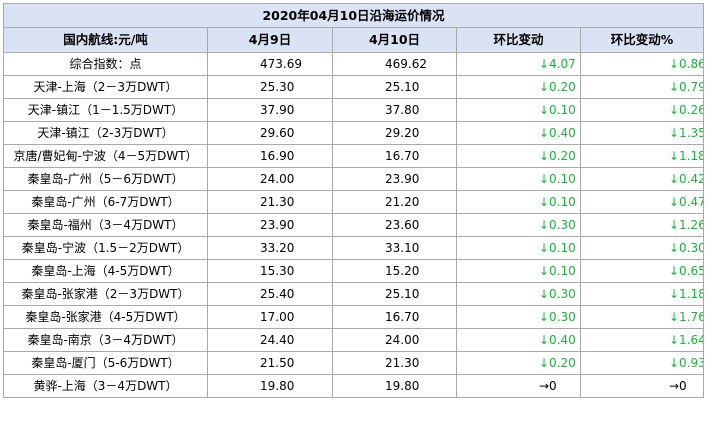 The image size is (711, 425). What do you see at coordinates (394, 64) in the screenshot?
I see `apr10-value-cell: 469.62` at bounding box center [394, 64].